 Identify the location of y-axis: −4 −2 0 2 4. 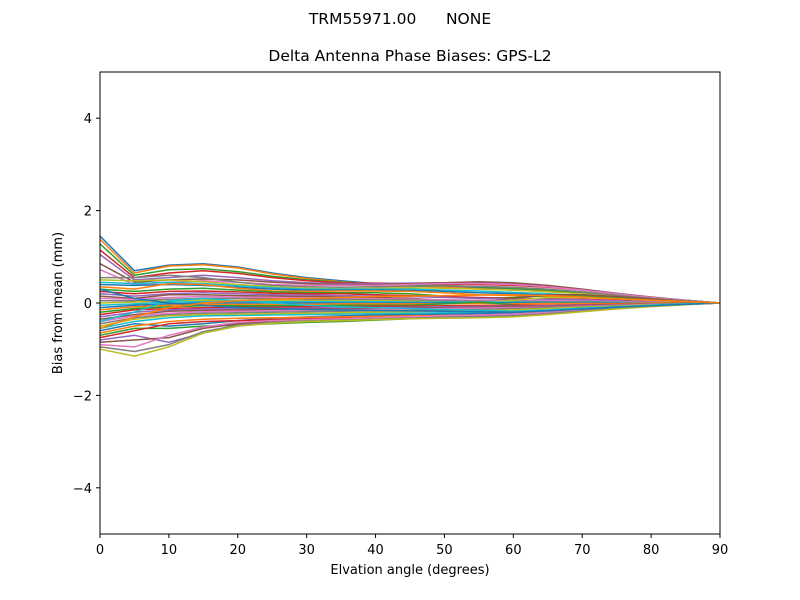
(86, 304).